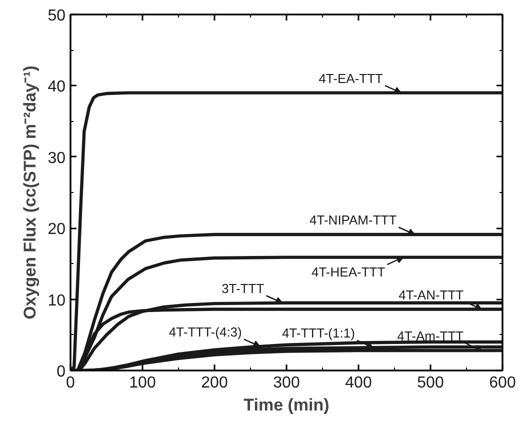 This screenshot has width=526, height=426. What do you see at coordinates (430, 383) in the screenshot?
I see `x-tick-label: 500` at bounding box center [430, 383].